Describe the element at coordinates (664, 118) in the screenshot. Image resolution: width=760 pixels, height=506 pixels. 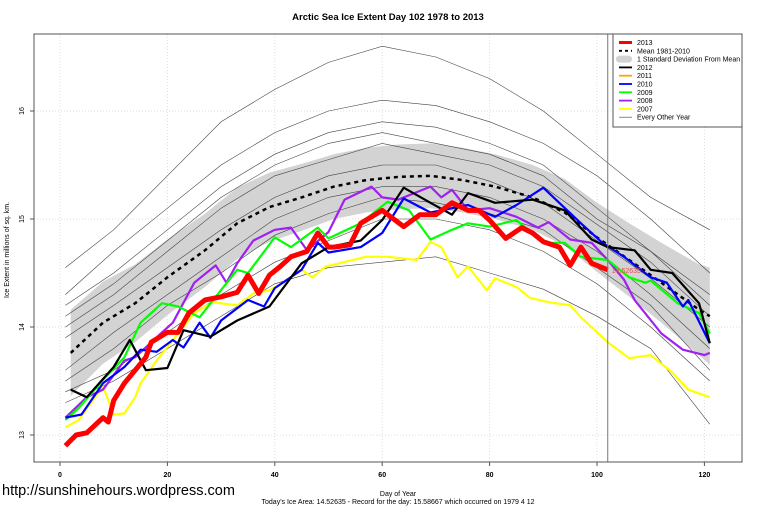
I see `legend-label: Every Other Year` at that location.